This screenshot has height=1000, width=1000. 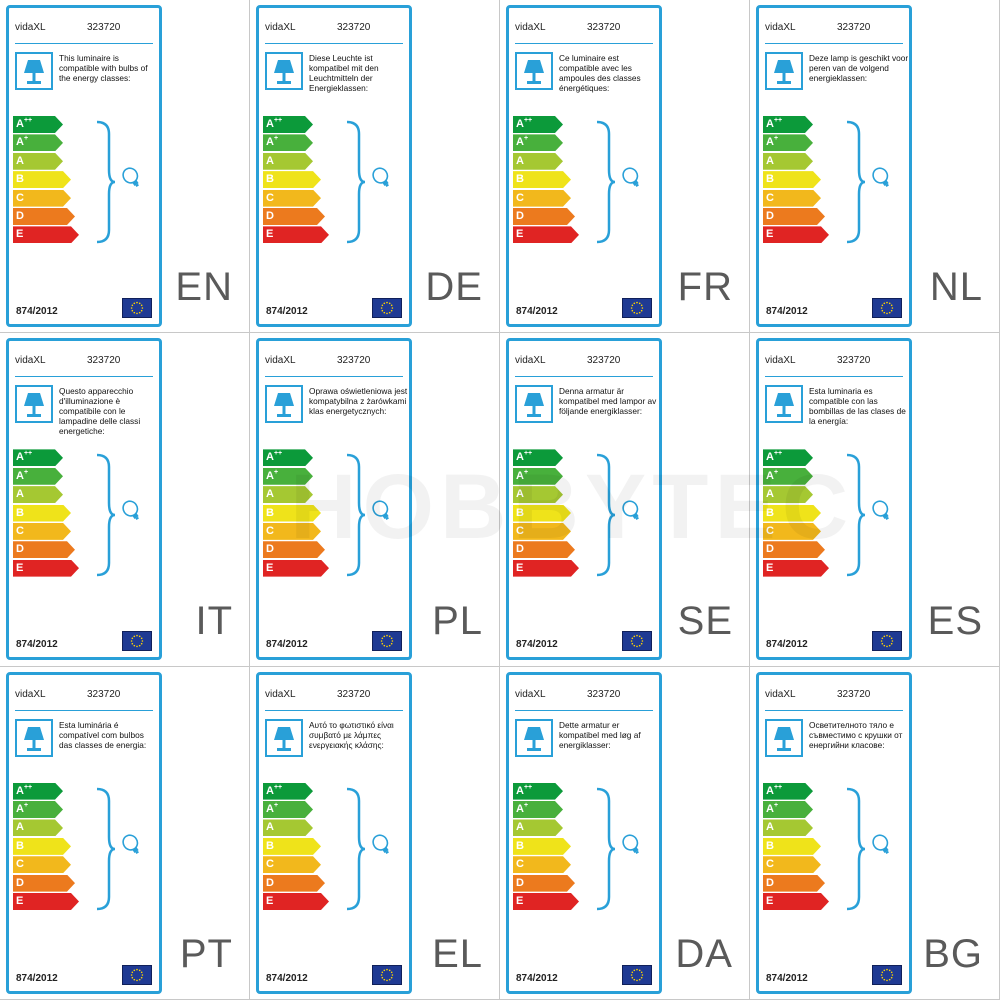 I want to click on energy-class-arrow: C, so click(x=792, y=531).